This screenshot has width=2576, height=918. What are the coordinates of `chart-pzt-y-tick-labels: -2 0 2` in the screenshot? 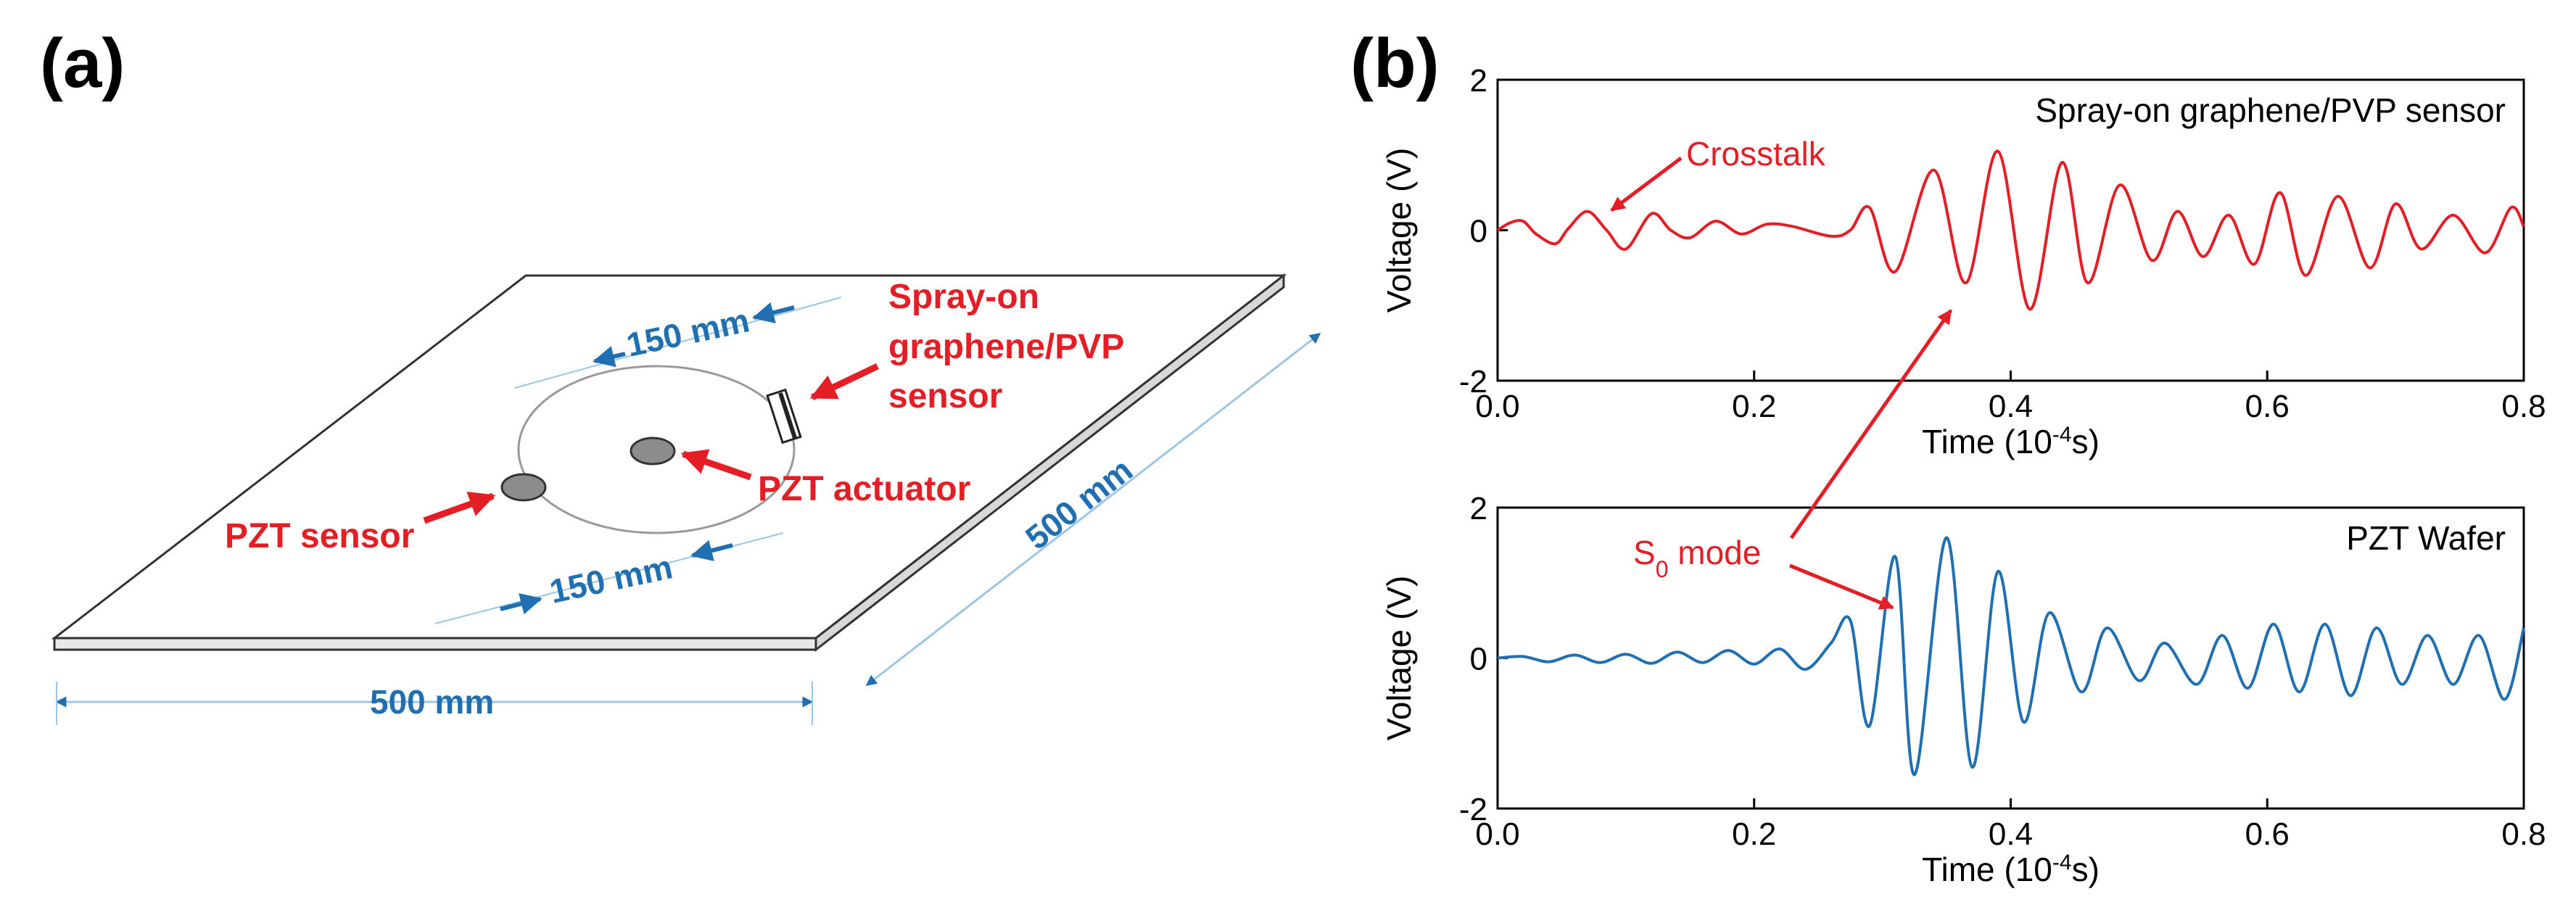 It's located at (1473, 659).